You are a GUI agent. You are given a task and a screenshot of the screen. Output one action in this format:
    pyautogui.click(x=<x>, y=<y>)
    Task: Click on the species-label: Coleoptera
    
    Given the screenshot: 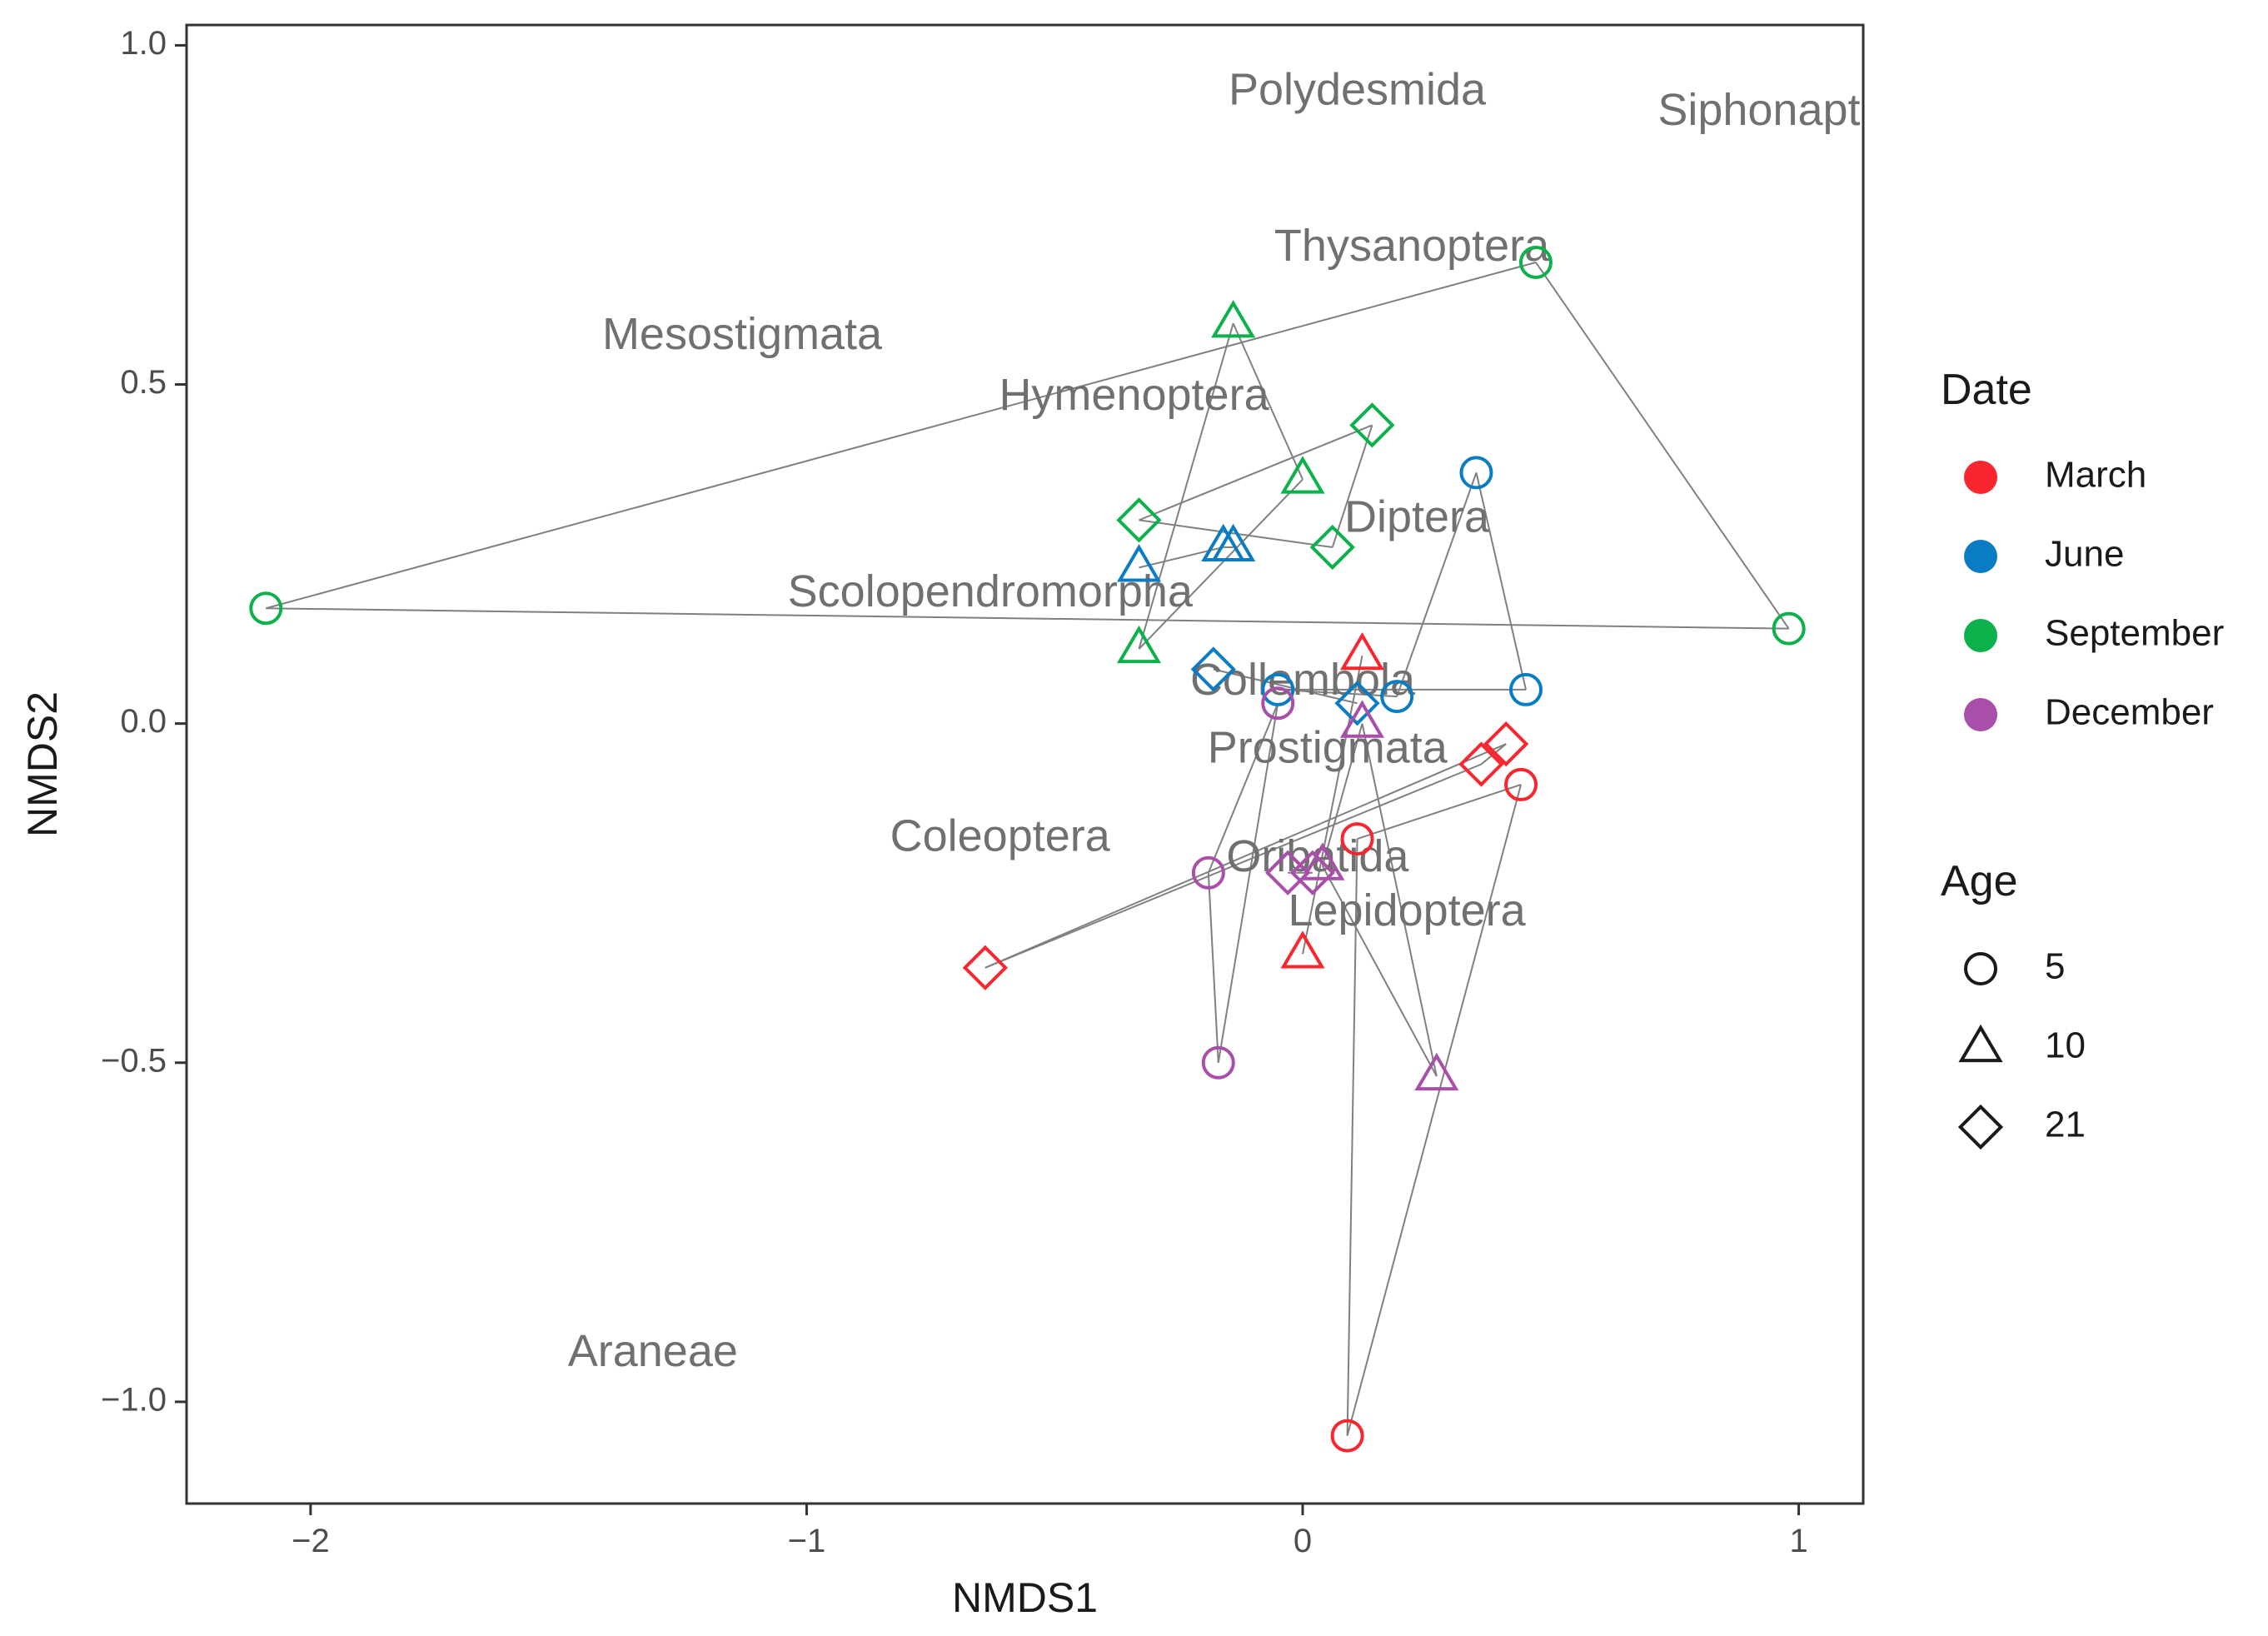 What is the action you would take?
    pyautogui.click(x=1000, y=835)
    